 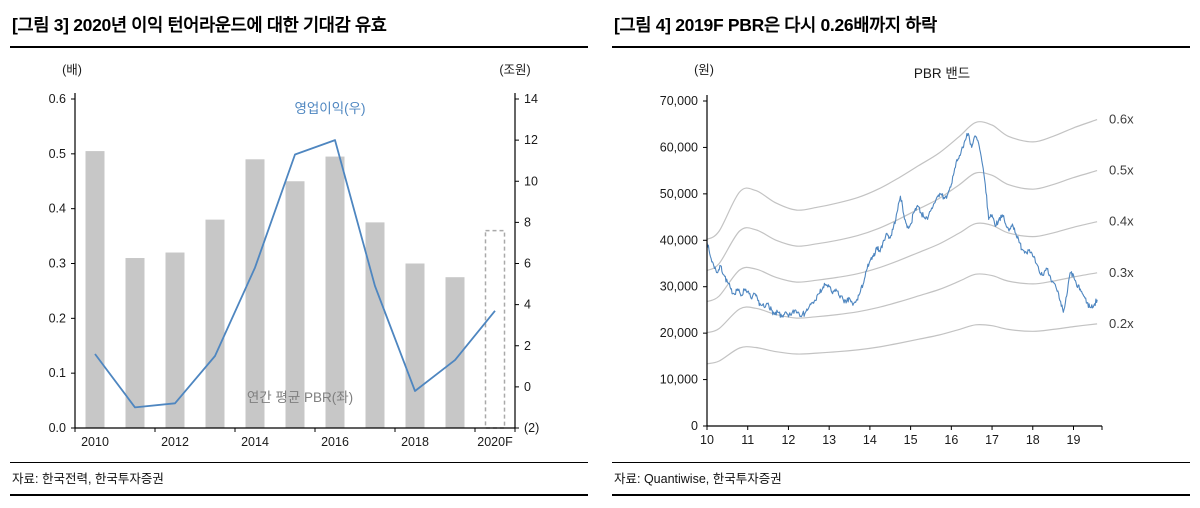 What do you see at coordinates (527, 387) in the screenshot?
I see `right-axis-tick-label: 0` at bounding box center [527, 387].